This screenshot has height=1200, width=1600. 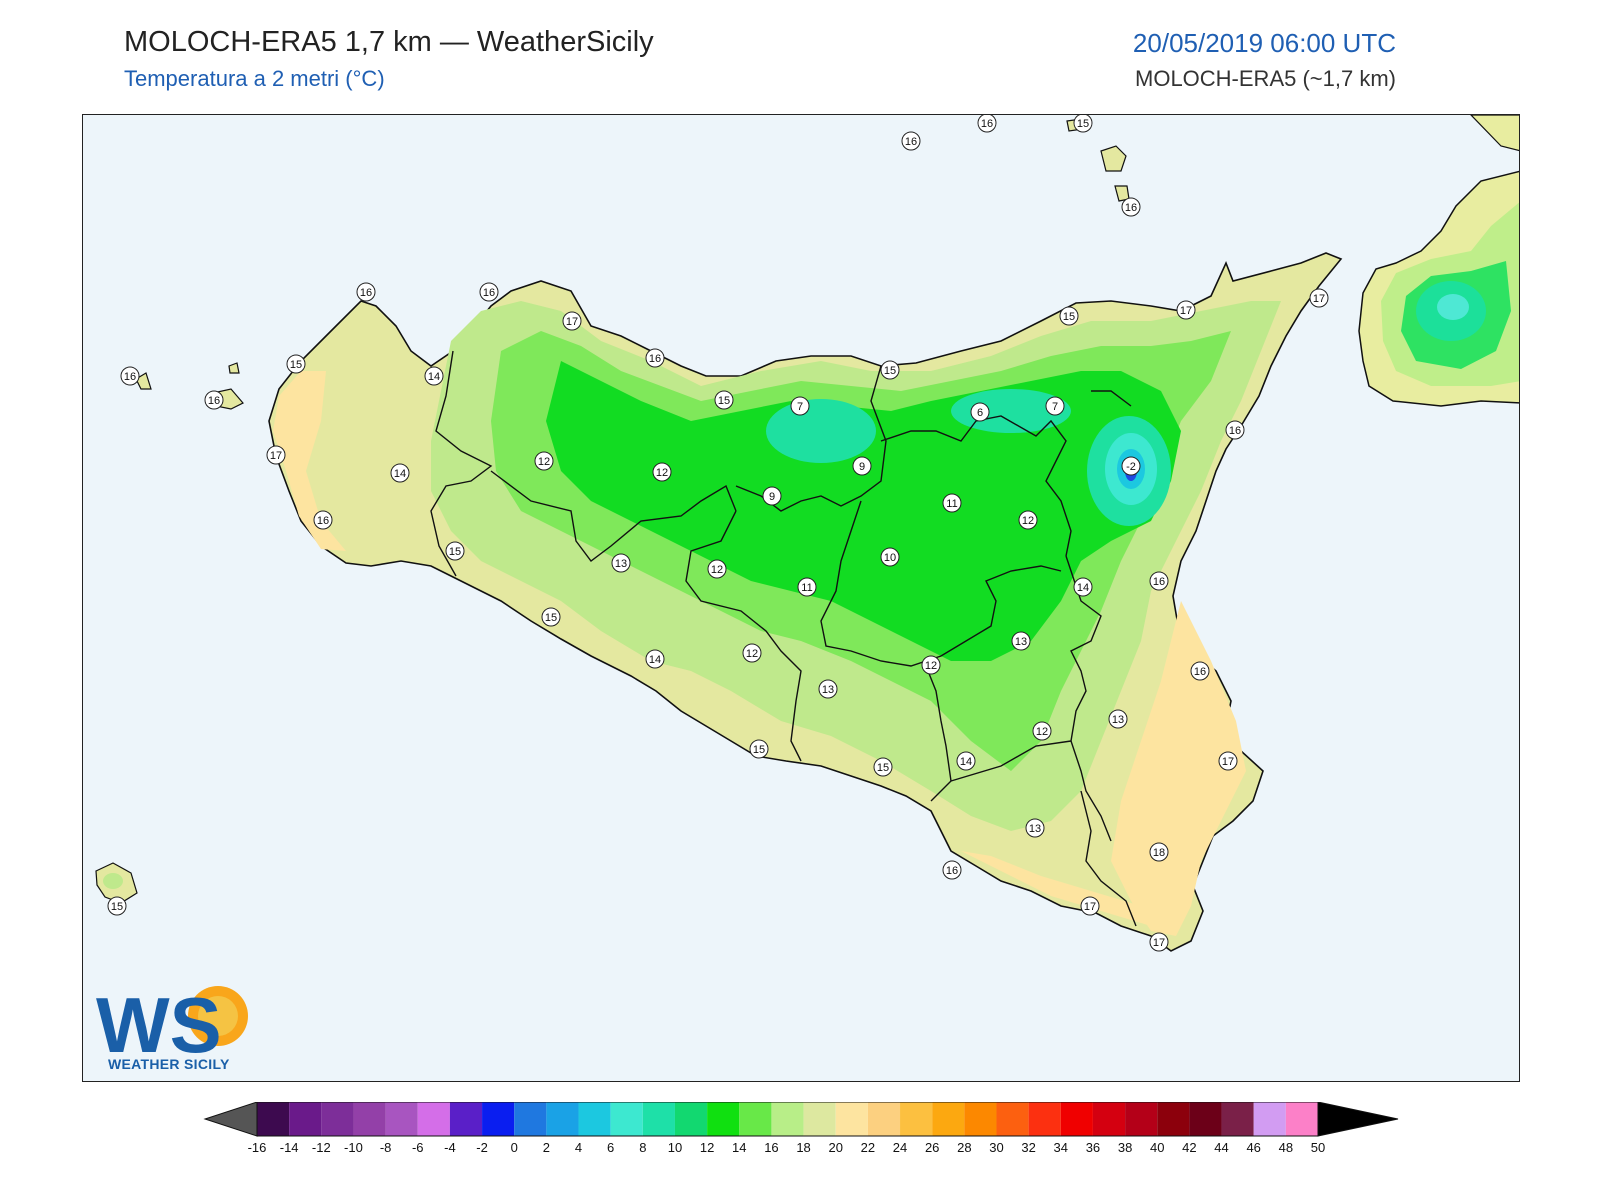 I want to click on map-subtitle: Temperatura a 2 metri (°C), so click(x=254, y=78).